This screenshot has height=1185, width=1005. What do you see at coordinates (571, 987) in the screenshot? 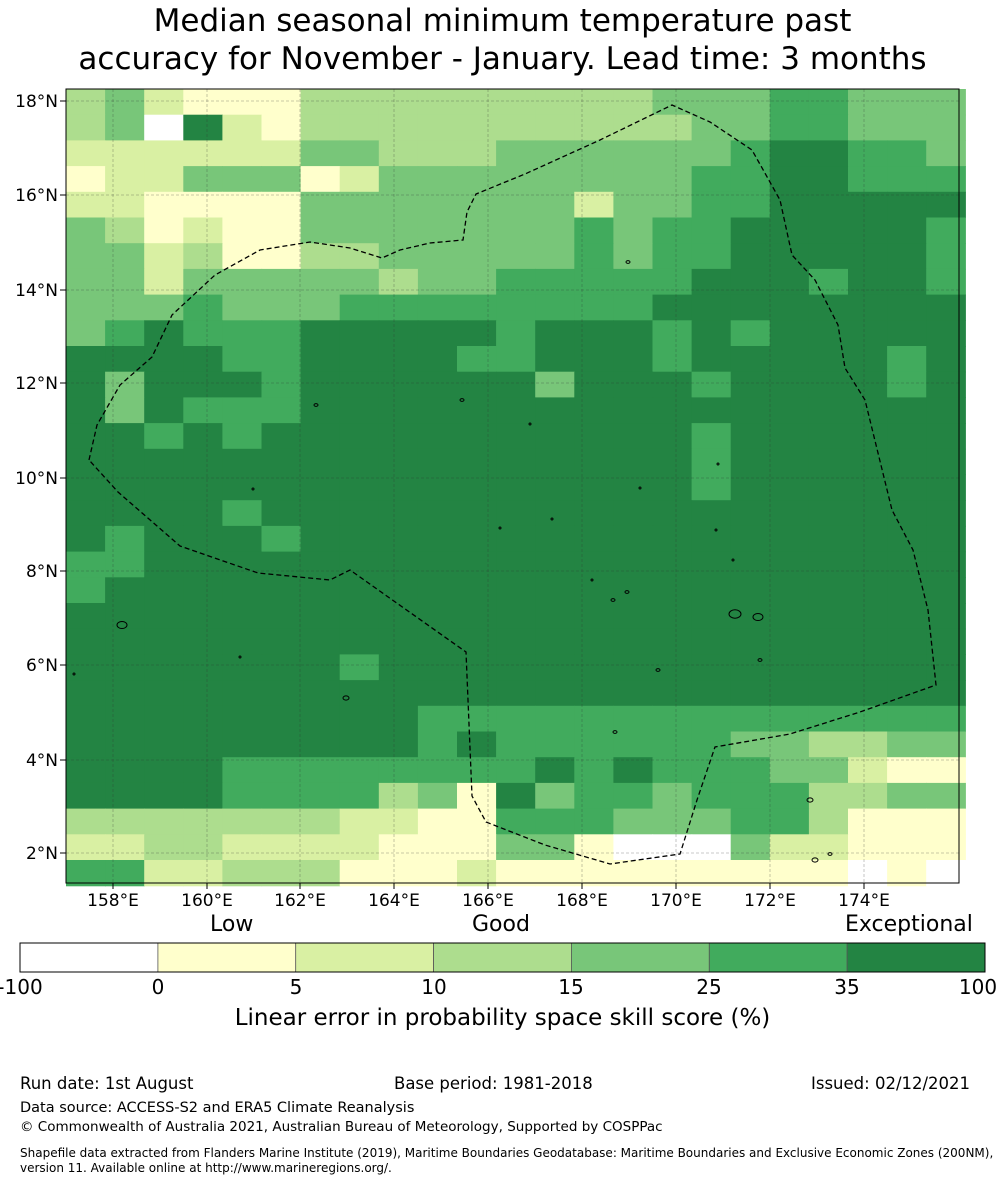
I see `colorbar-tick: 15` at bounding box center [571, 987].